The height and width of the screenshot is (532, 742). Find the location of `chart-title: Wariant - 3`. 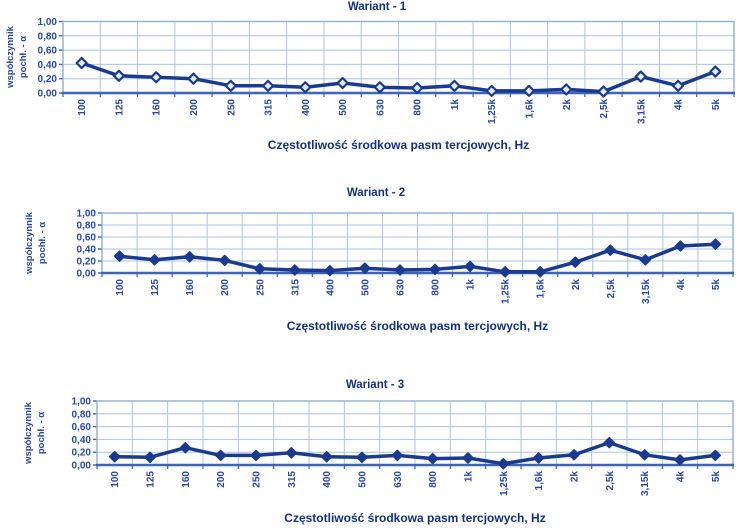

chart-title: Wariant - 3 is located at coordinates (375, 385).